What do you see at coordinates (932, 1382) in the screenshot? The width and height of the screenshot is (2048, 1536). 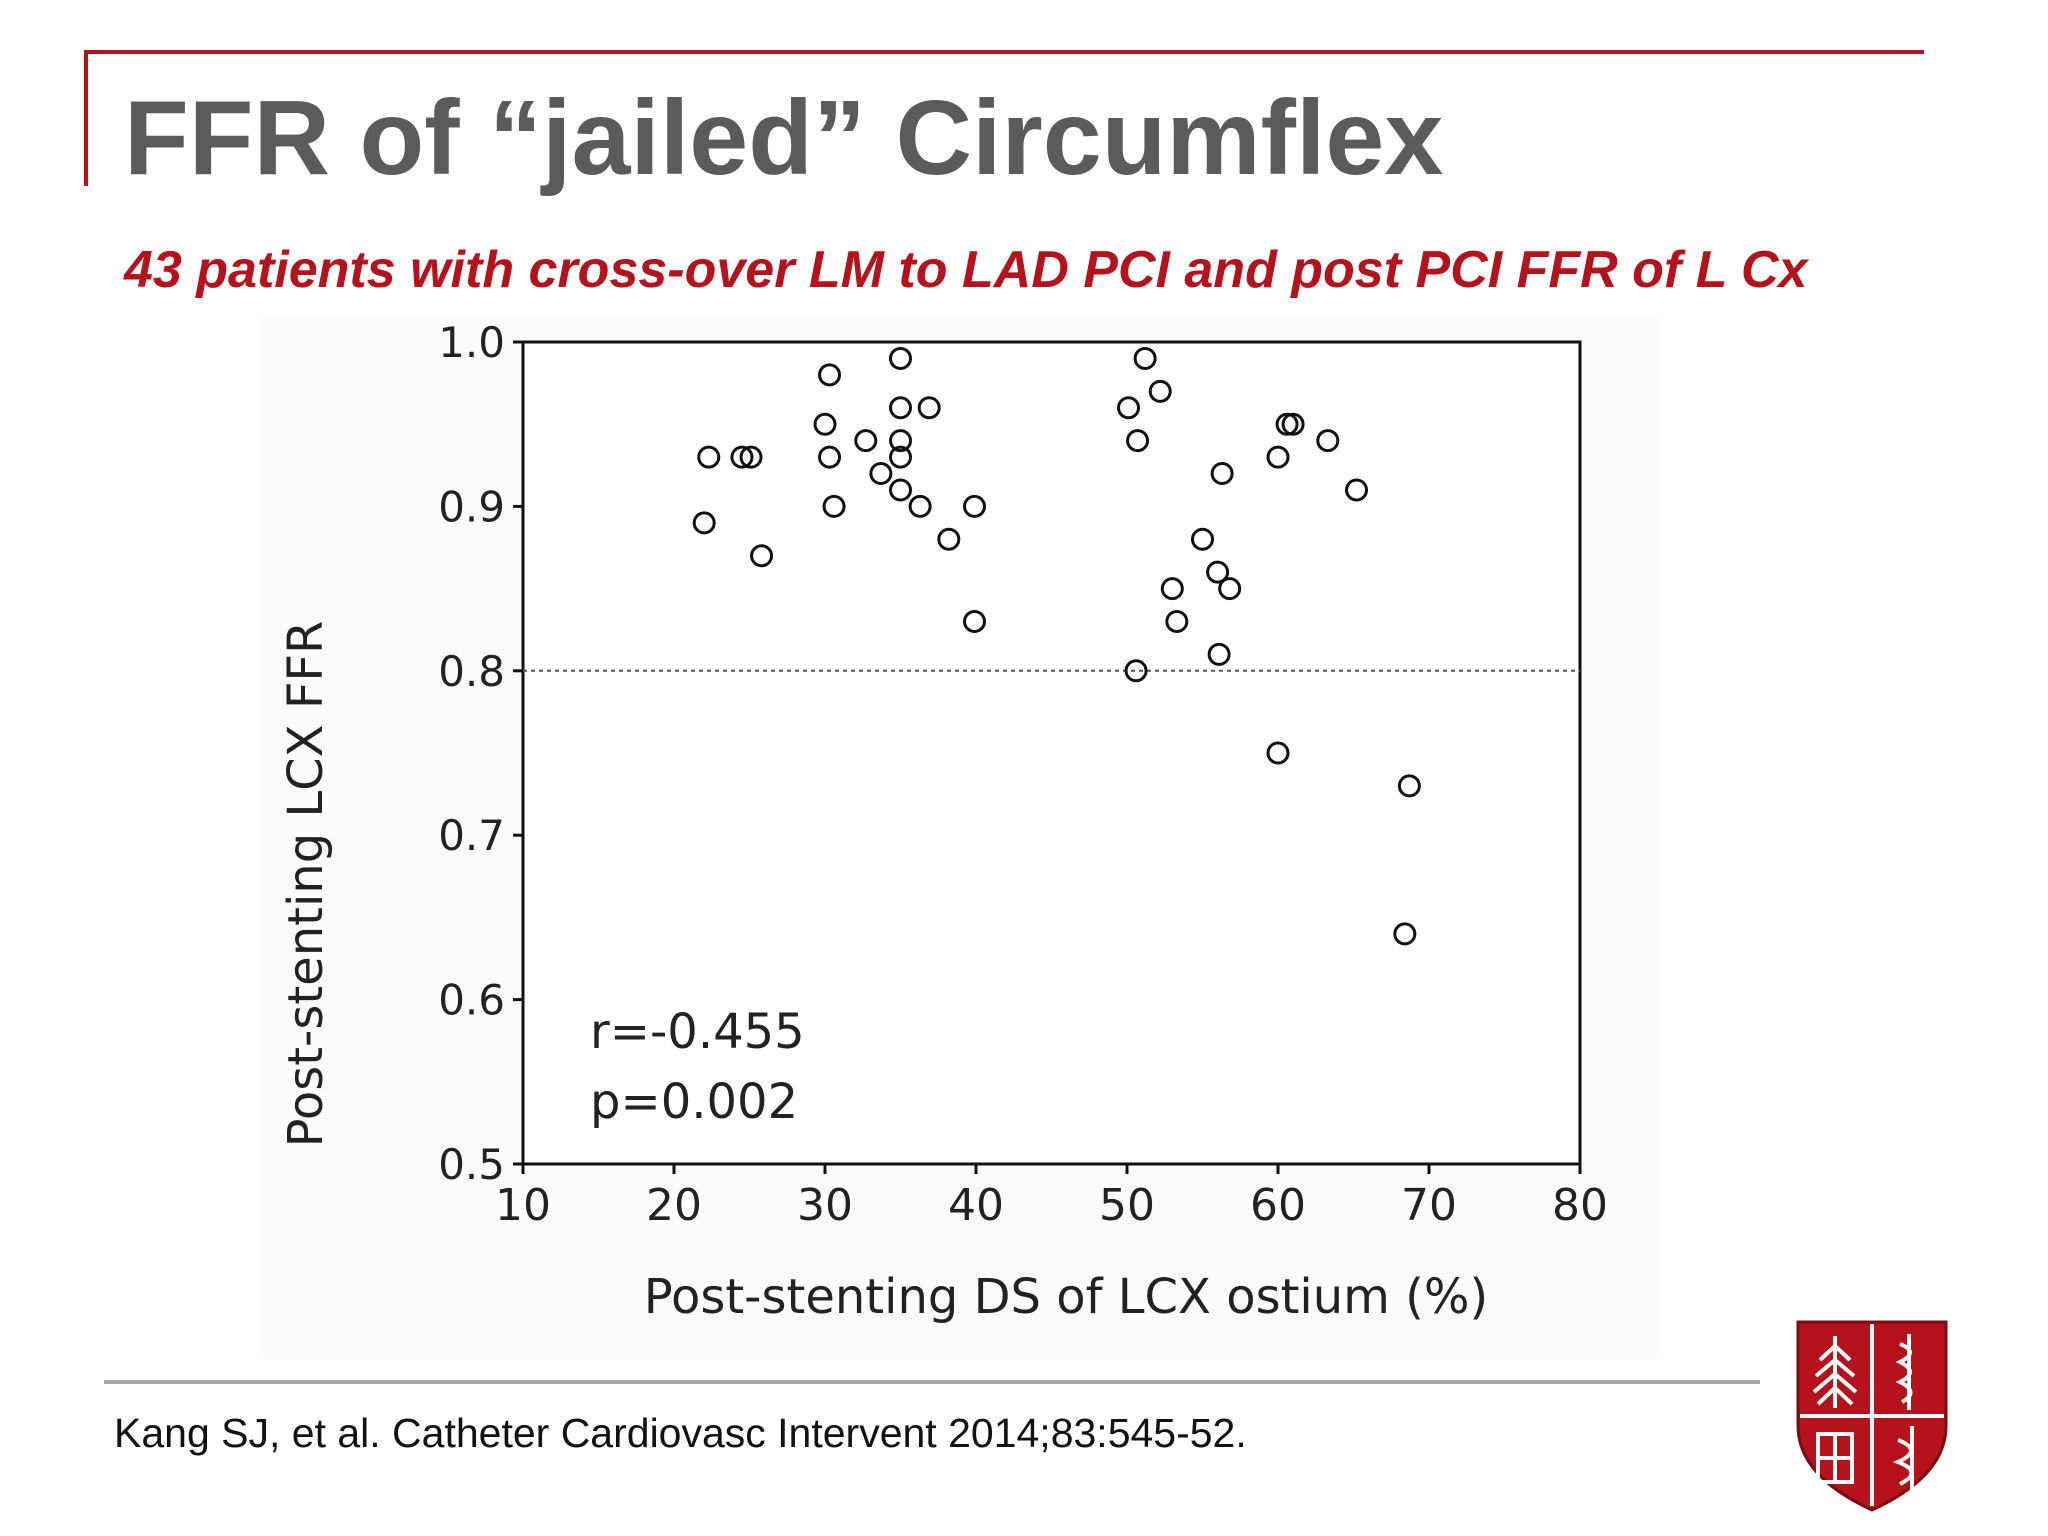 I see `footer-divider` at bounding box center [932, 1382].